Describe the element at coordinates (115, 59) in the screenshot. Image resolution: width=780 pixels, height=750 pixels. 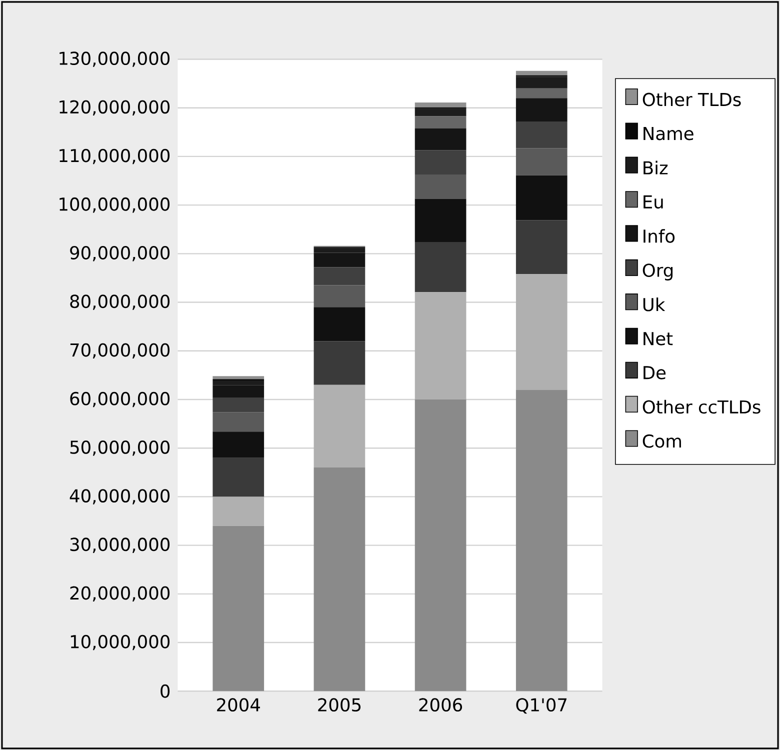
I see `y-tick-label: 130,000,000` at that location.